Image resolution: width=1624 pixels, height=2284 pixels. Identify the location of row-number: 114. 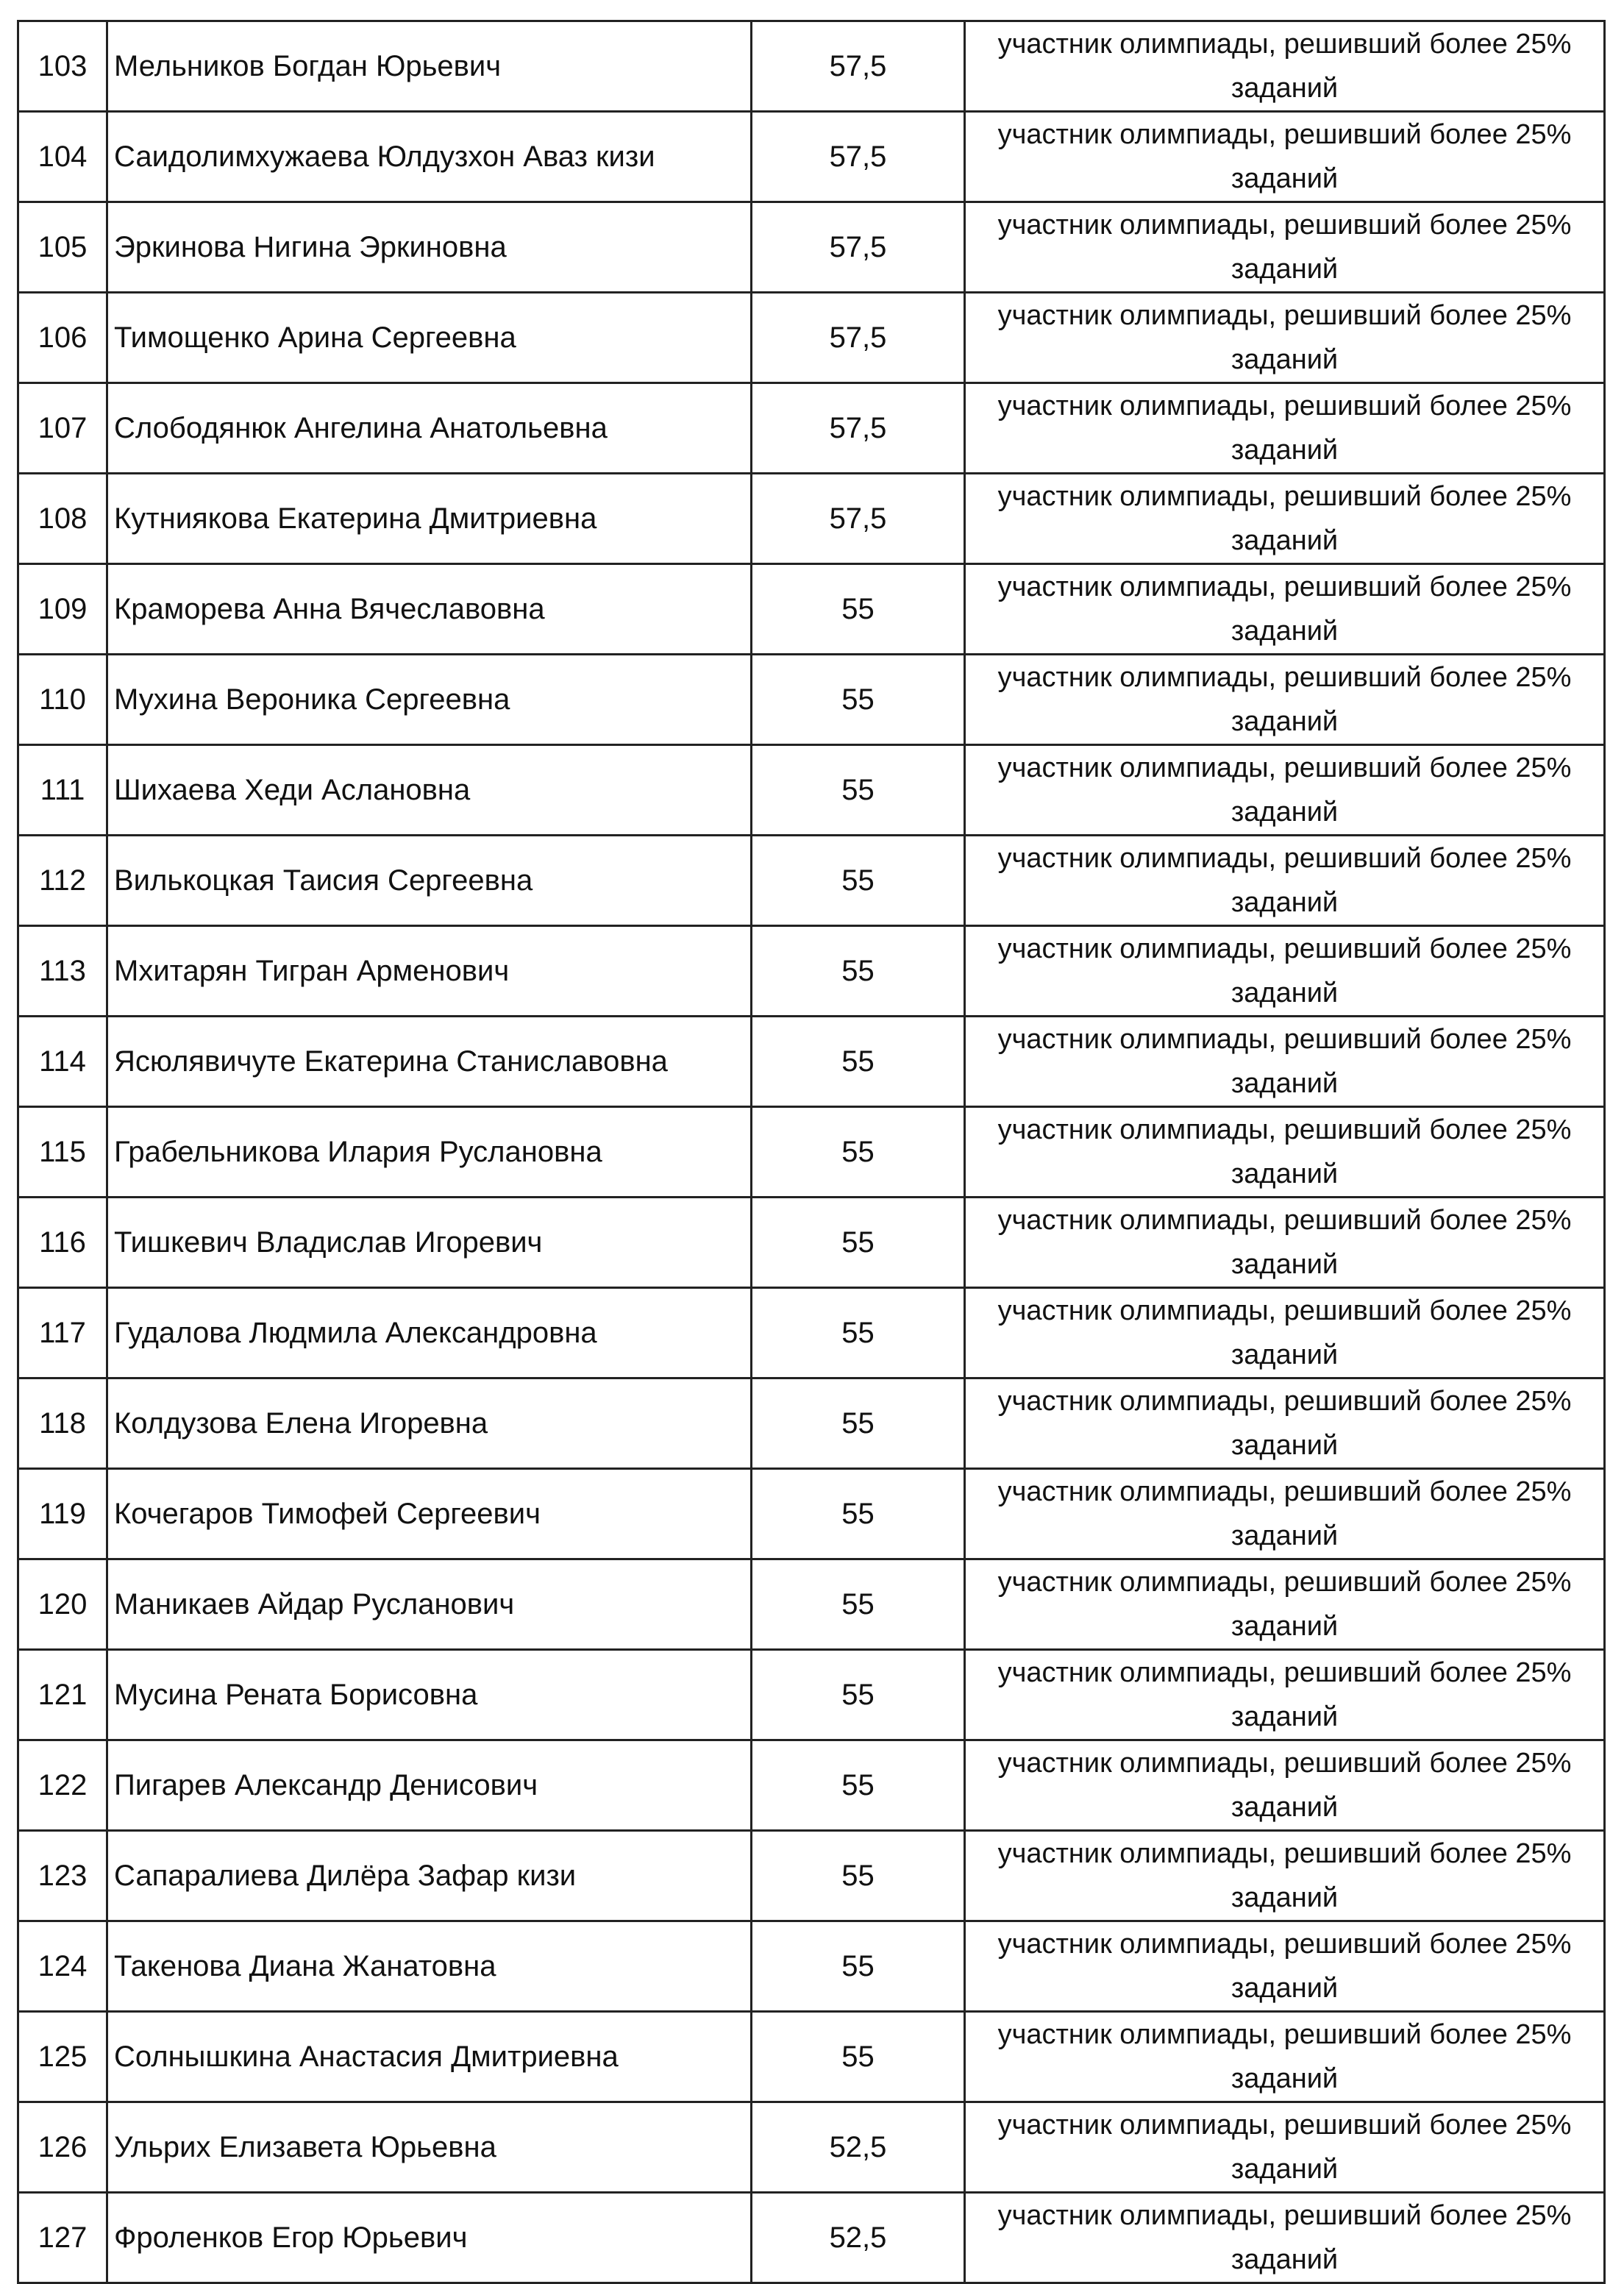
(62, 1062).